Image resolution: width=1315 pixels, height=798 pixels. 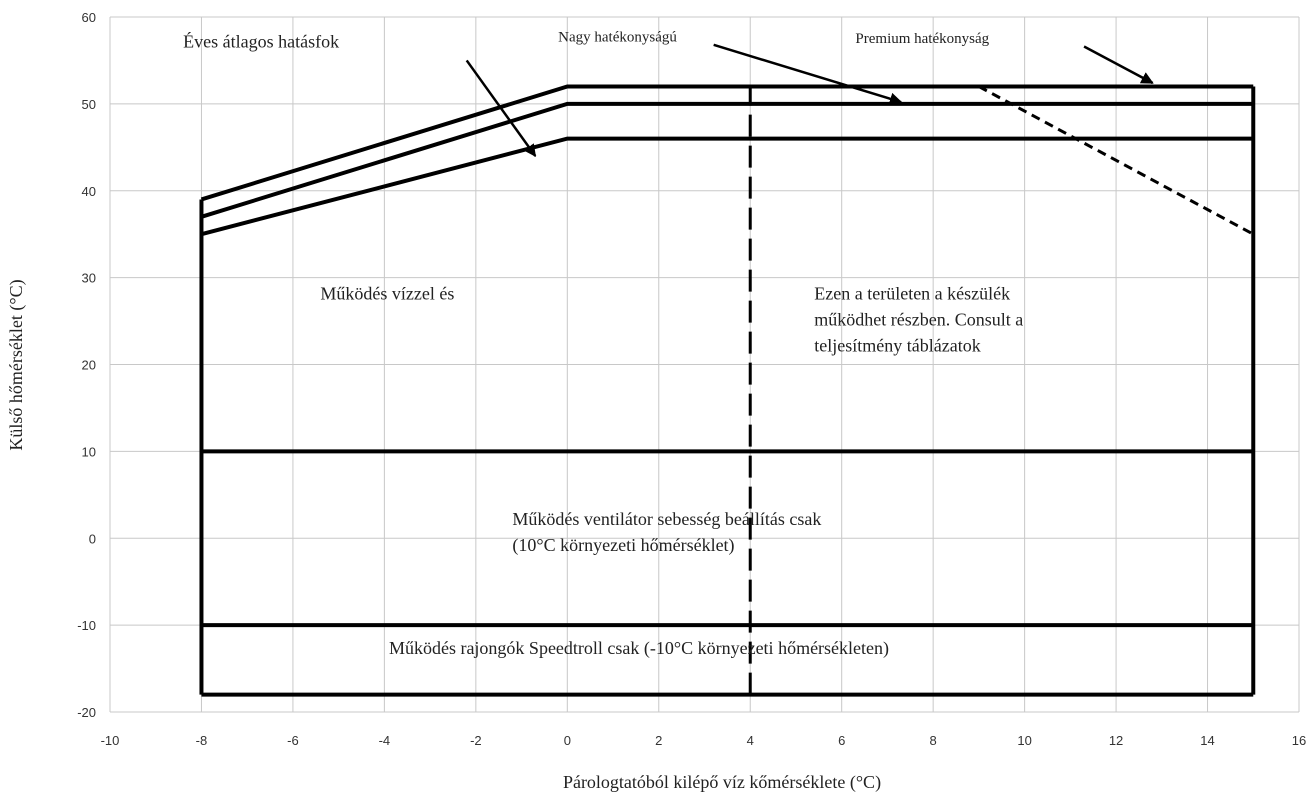 I want to click on annotation-text: Éves átlagos hatásfok, so click(x=261, y=40).